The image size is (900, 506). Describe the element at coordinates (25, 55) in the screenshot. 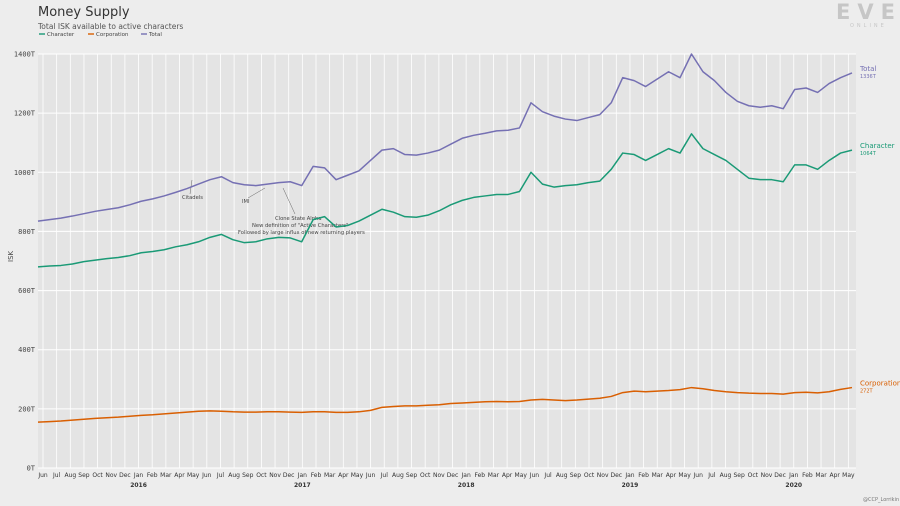

I see `y-tick-label: 1400T` at that location.